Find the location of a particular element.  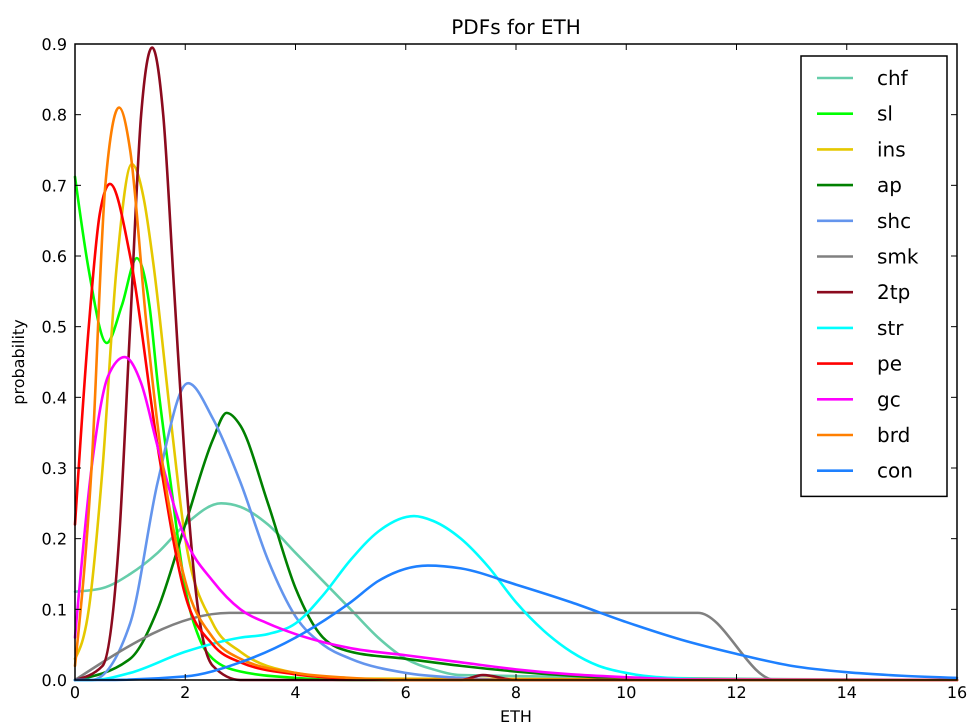

x-tick-label: 14 is located at coordinates (846, 692).